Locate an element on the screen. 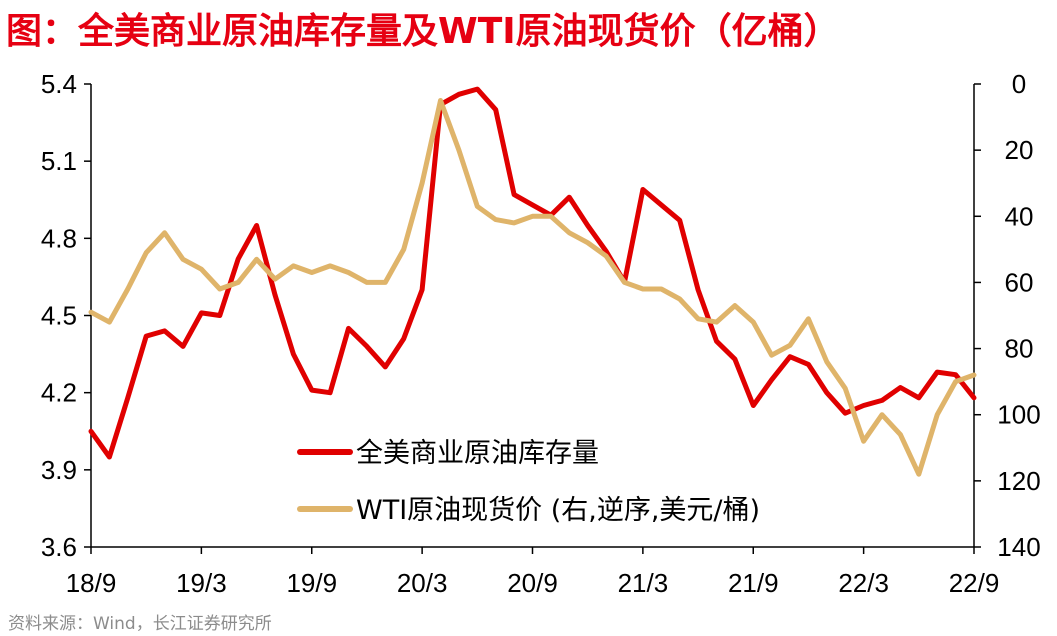 The height and width of the screenshot is (636, 1057). right-tick-label: 40 is located at coordinates (1019, 216).